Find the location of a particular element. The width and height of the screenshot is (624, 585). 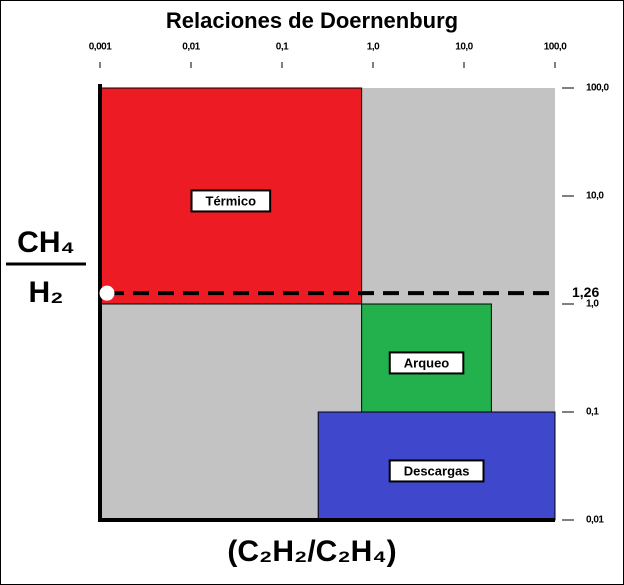

region-label: Térmico is located at coordinates (231, 200).